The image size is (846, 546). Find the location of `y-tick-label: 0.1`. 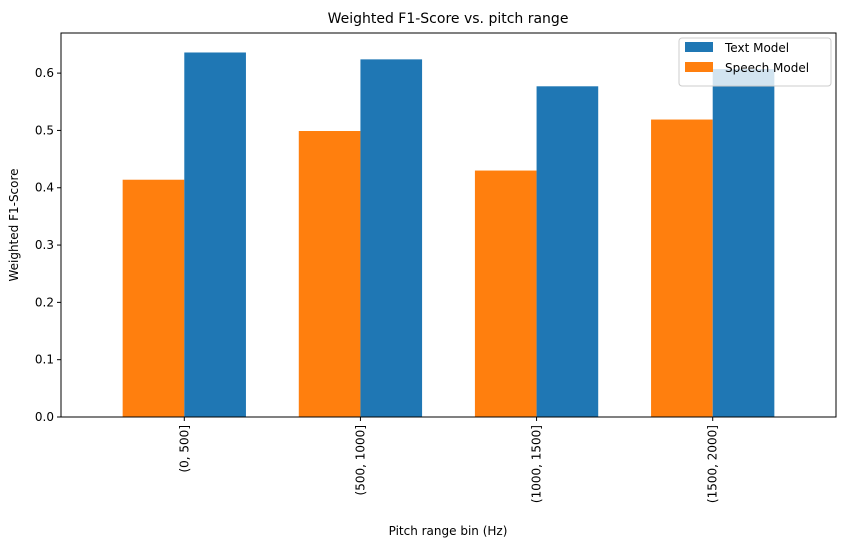

y-tick-label: 0.1 is located at coordinates (44, 360).